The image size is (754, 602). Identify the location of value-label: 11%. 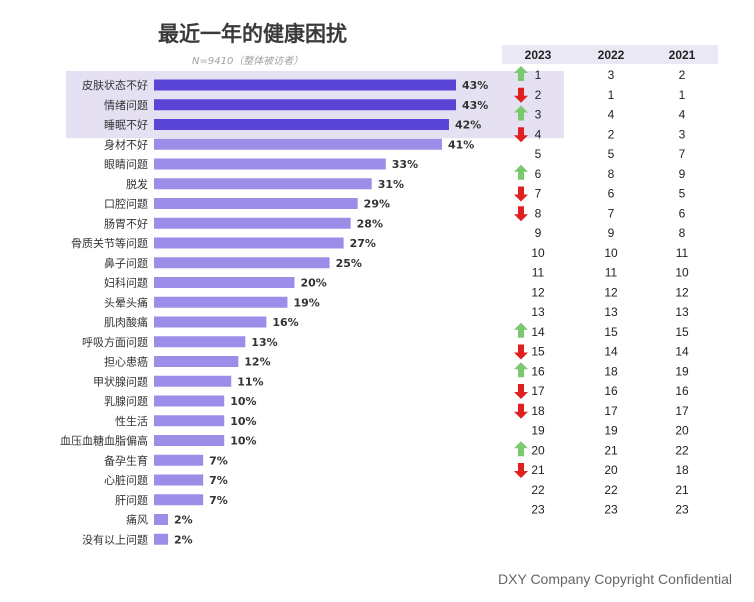
(250, 381).